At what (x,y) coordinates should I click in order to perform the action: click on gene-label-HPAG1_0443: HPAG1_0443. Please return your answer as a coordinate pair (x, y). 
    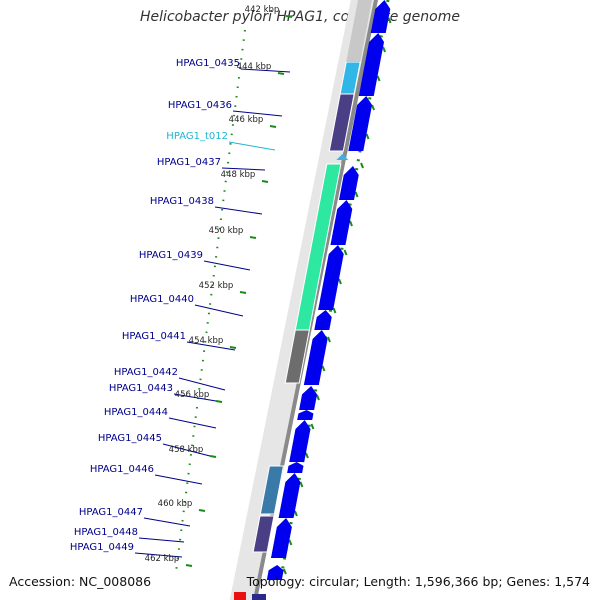
    Looking at the image, I should click on (141, 388).